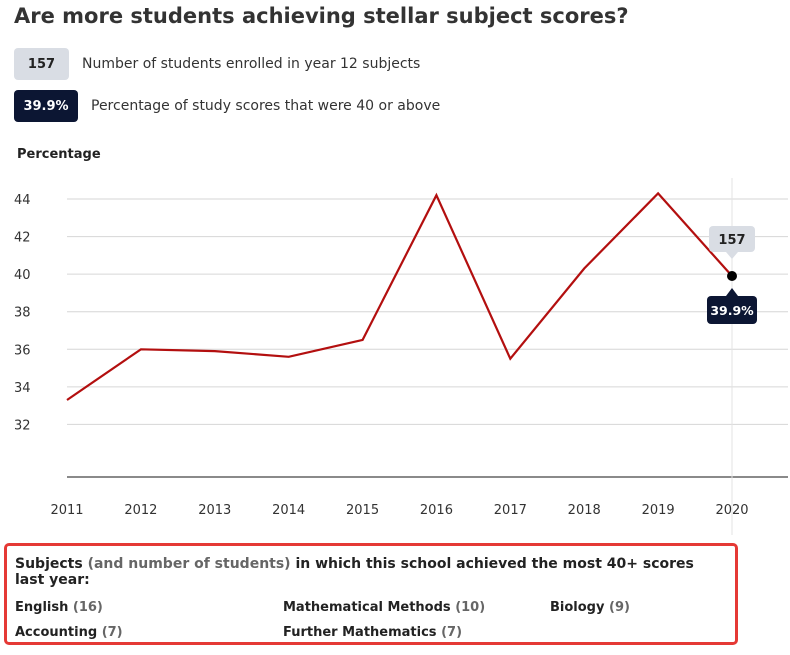 Image resolution: width=790 pixels, height=655 pixels. I want to click on x-tick-labels: 2011 2012 2013 2014 2015 2016 2017 2018 2019 2020, so click(399, 510).